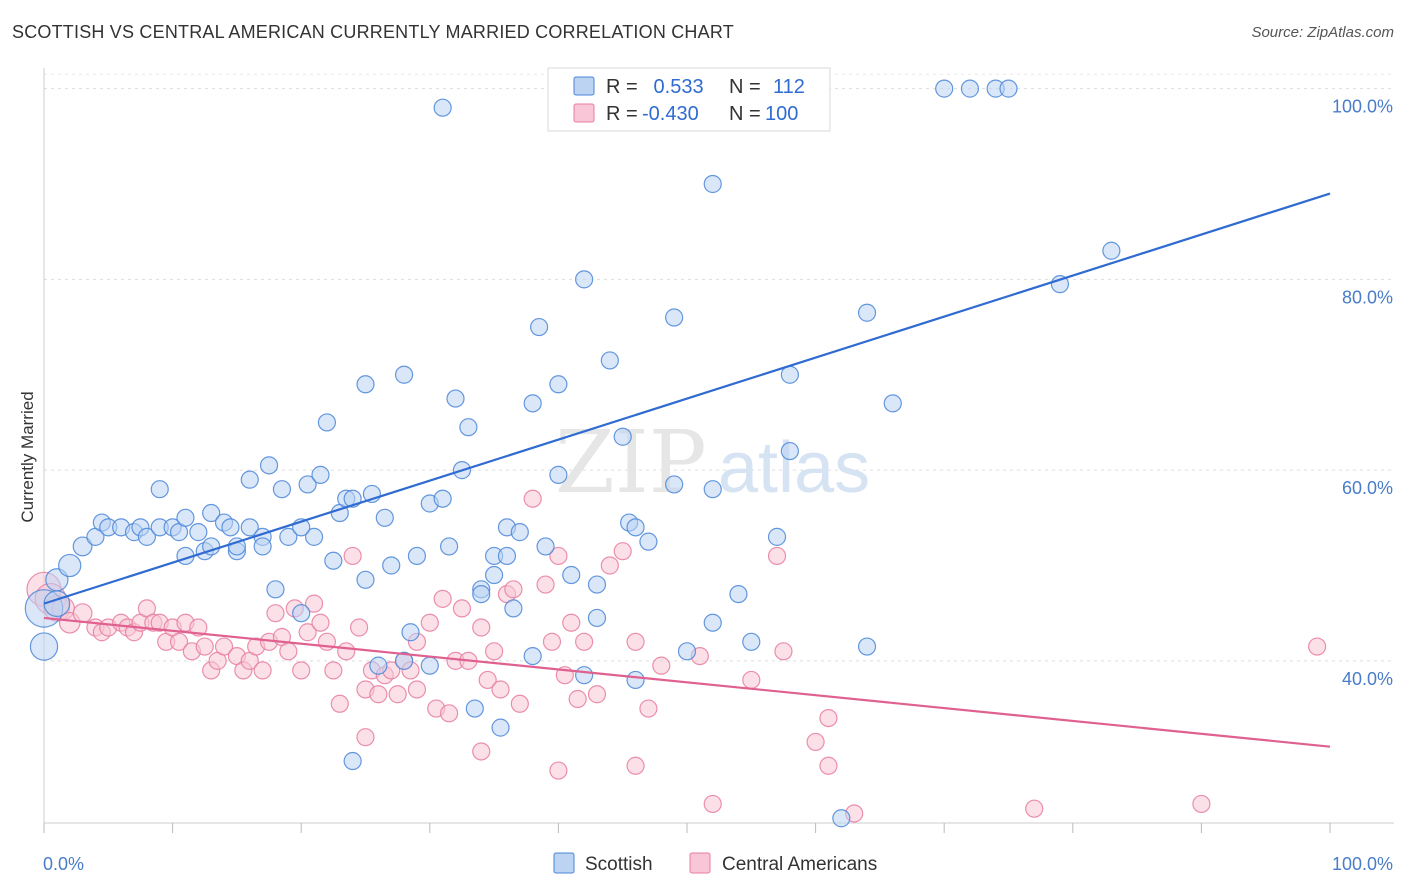  What do you see at coordinates (564, 863) in the screenshot?
I see `series-legend-swatch-scottish` at bounding box center [564, 863].